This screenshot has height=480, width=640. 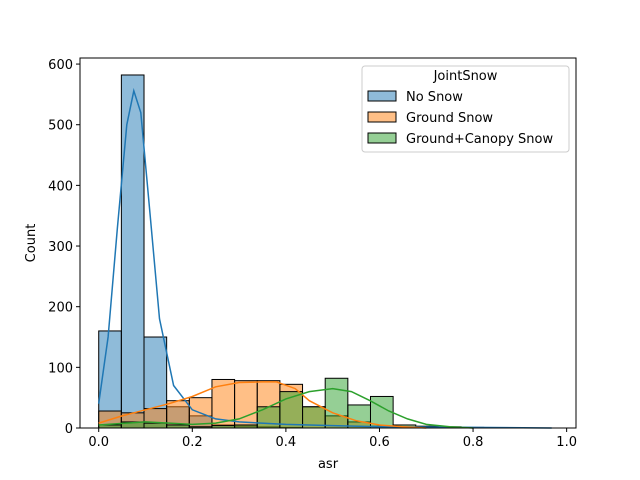 I want to click on legend-label-s2: Ground+Canopy Snow, so click(x=479, y=139).